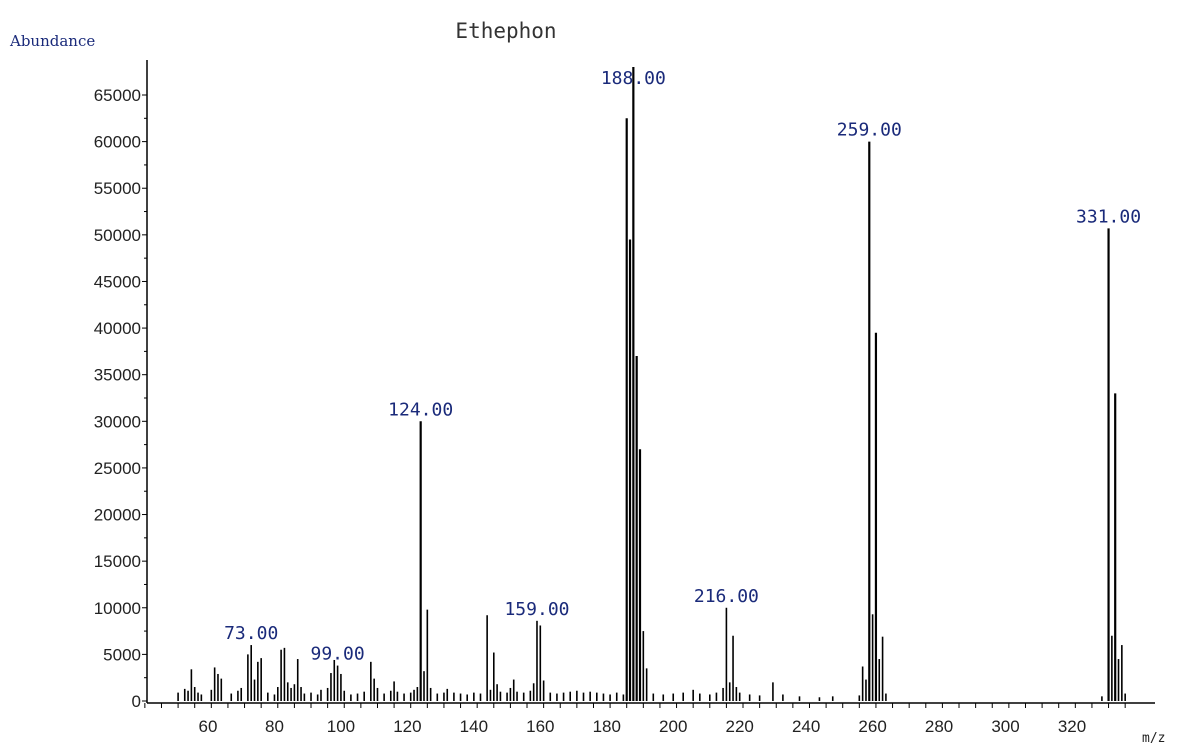  I want to click on y-tick-label: 35000, so click(117, 375).